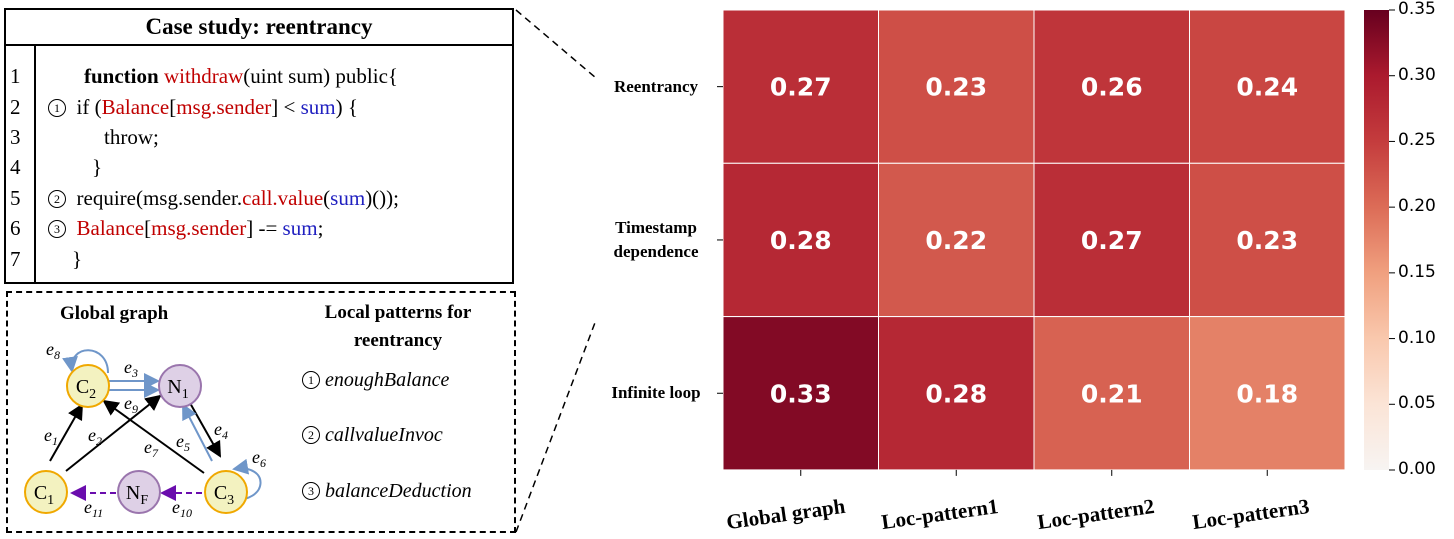 Image resolution: width=1454 pixels, height=539 pixels. I want to click on row-label: Timestamp dependence, so click(656, 240).